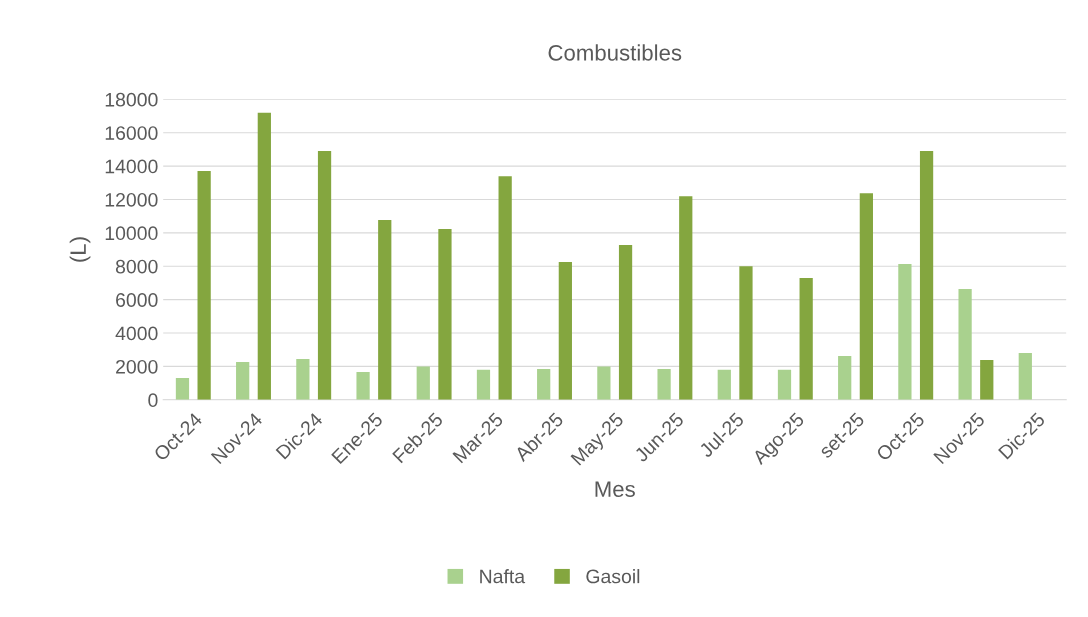 This screenshot has height=617, width=1088. I want to click on y-tick-label: 6000, so click(137, 300).